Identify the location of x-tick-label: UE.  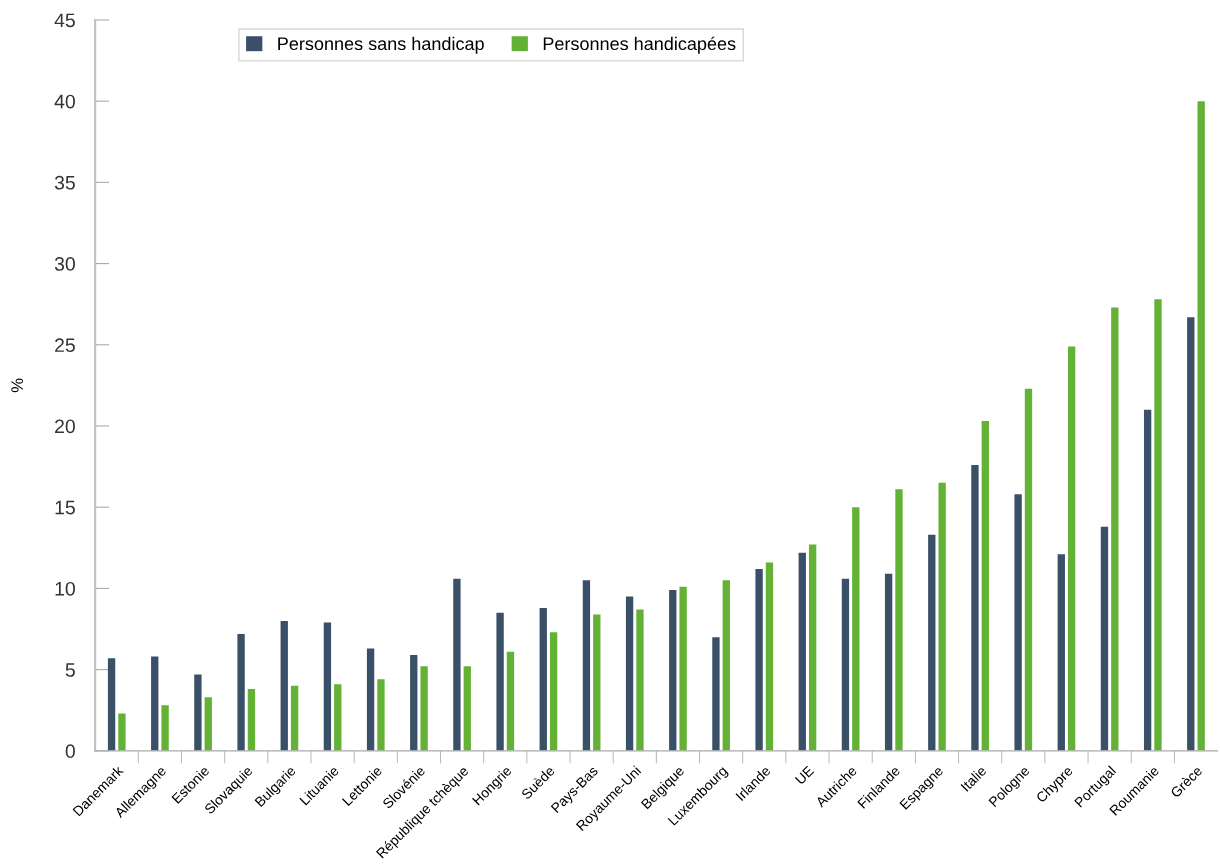
(804, 775).